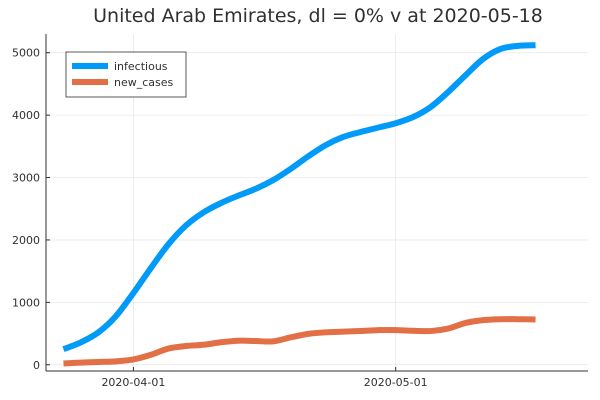 The height and width of the screenshot is (400, 600). What do you see at coordinates (36, 365) in the screenshot?
I see `y-tick-label: 0` at bounding box center [36, 365].